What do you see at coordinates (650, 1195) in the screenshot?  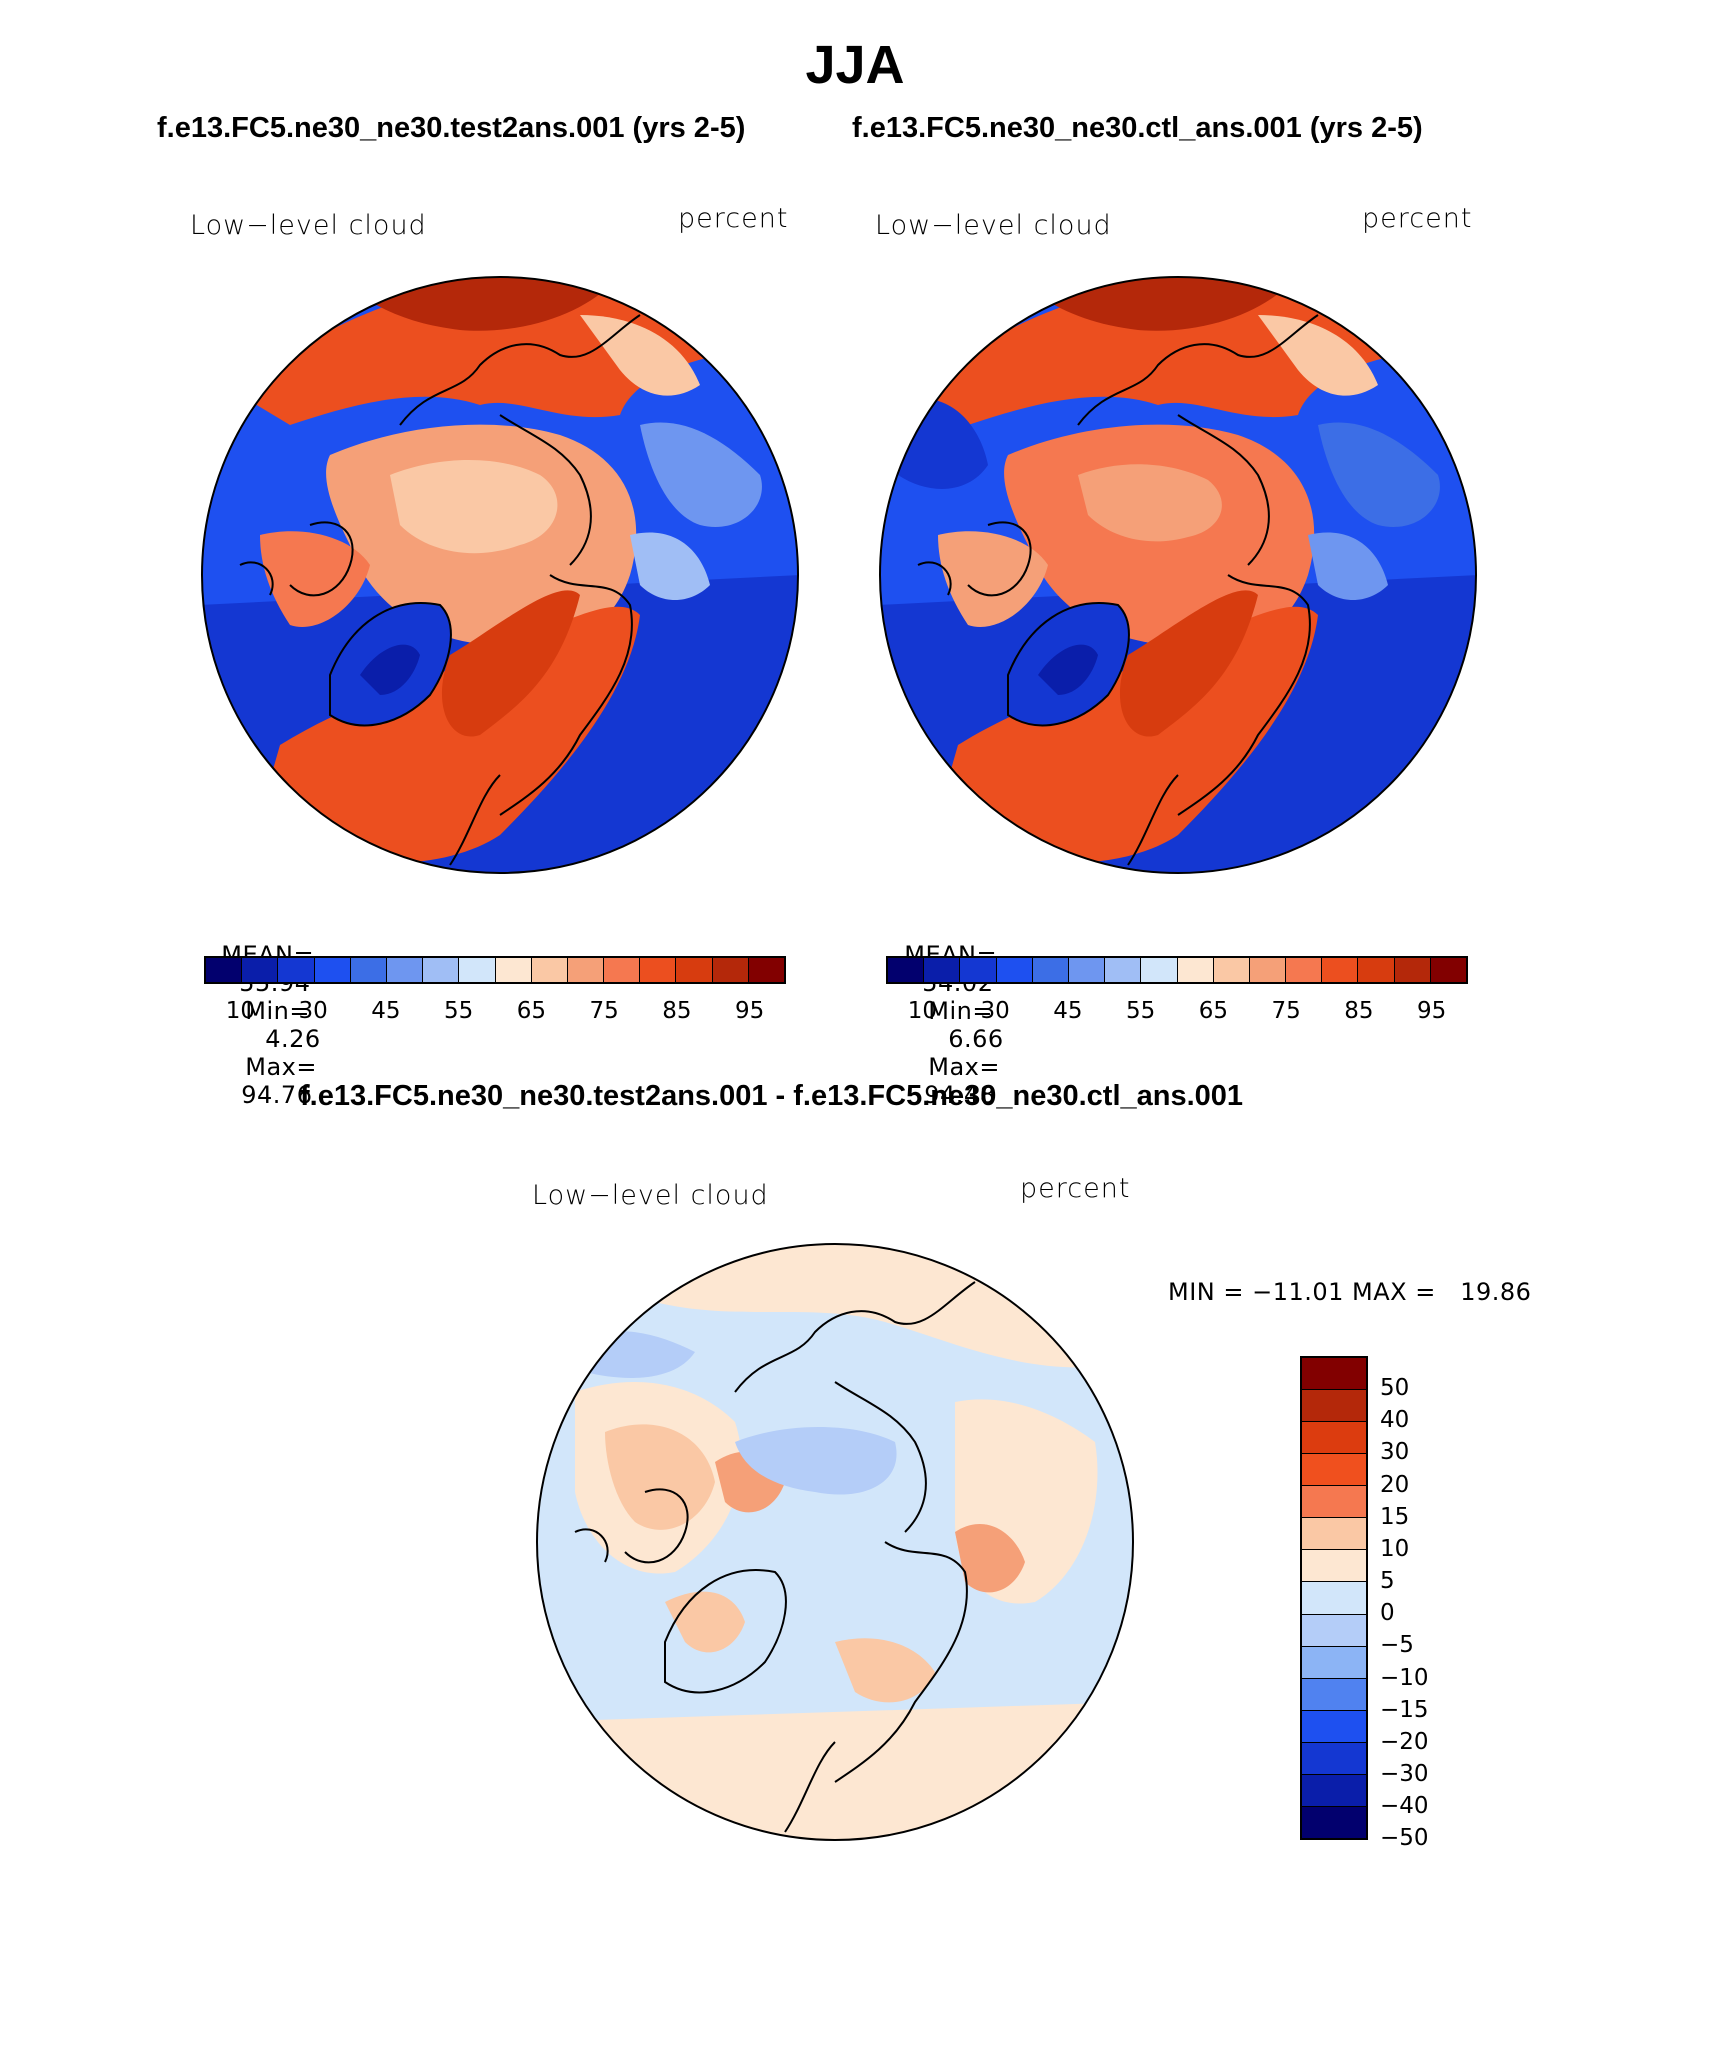 I see `diff-variable-label: Low−level cloud` at bounding box center [650, 1195].